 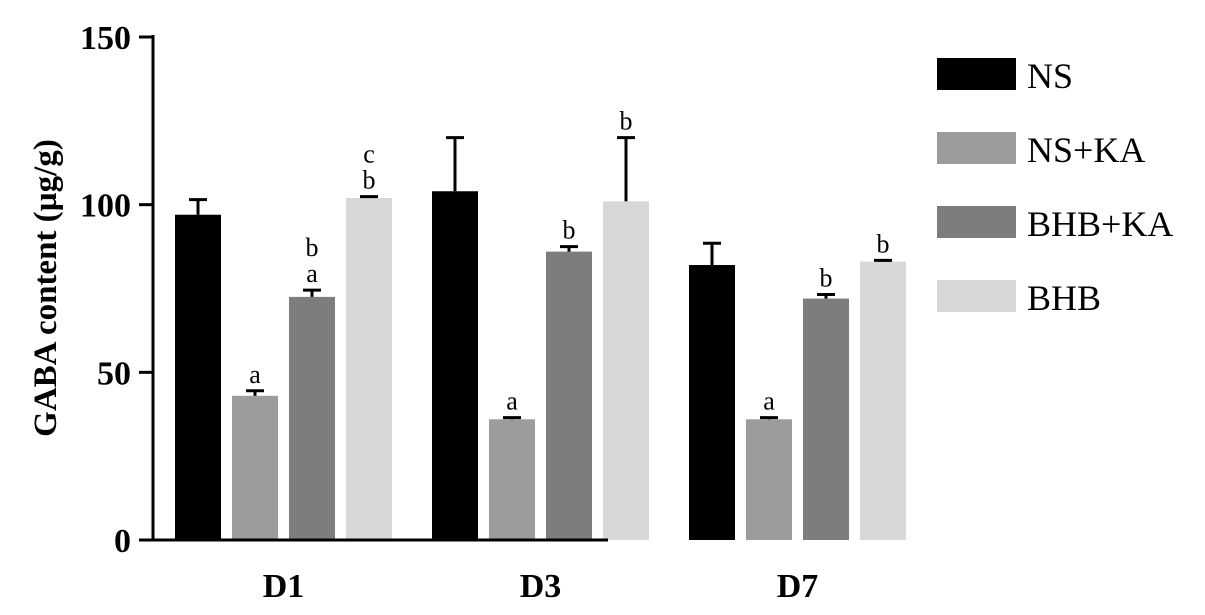 What do you see at coordinates (976, 296) in the screenshot?
I see `legend-swatch-bhb` at bounding box center [976, 296].